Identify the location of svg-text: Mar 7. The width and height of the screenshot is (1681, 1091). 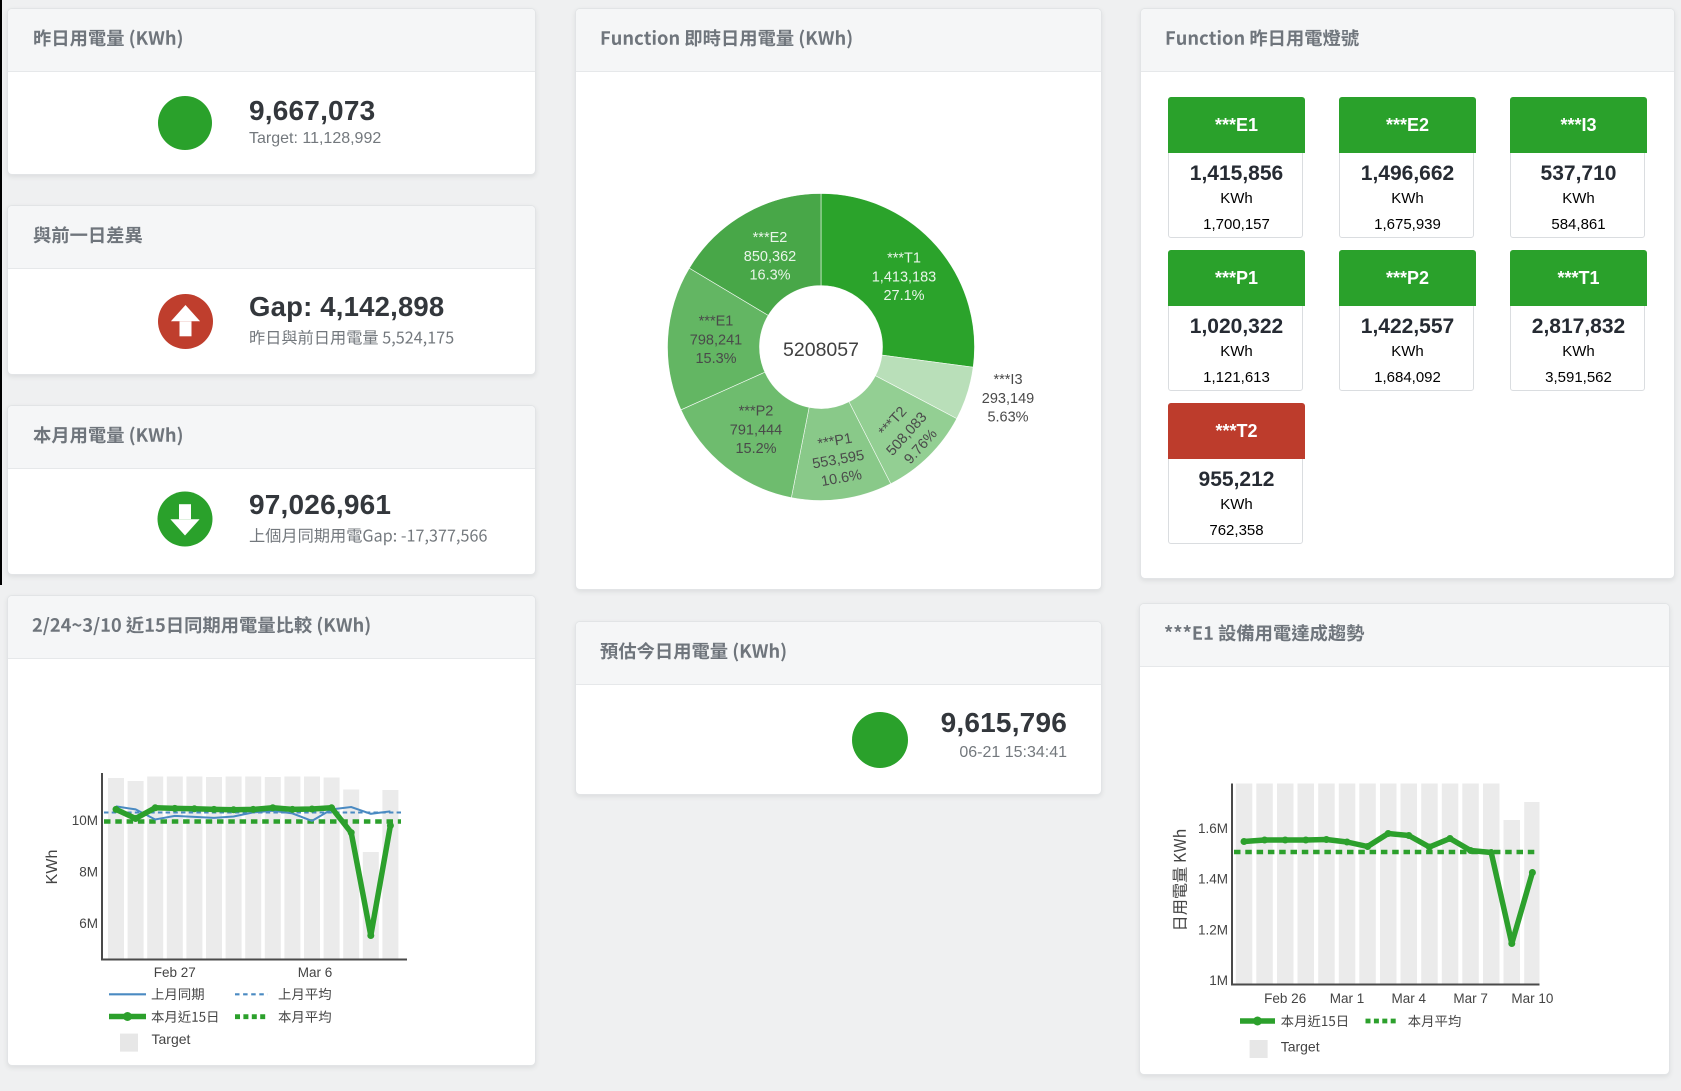
(1470, 998).